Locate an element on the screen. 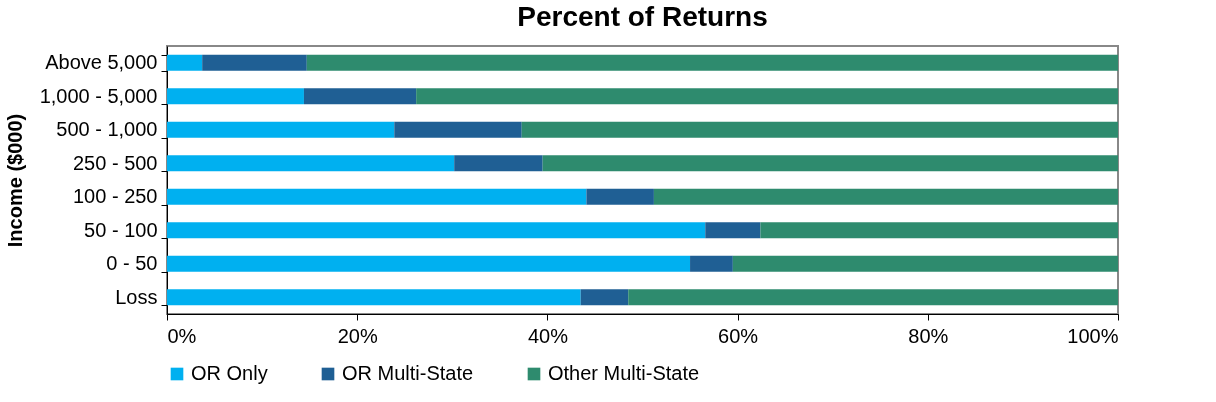  y-tick-label: Loss is located at coordinates (136, 296).